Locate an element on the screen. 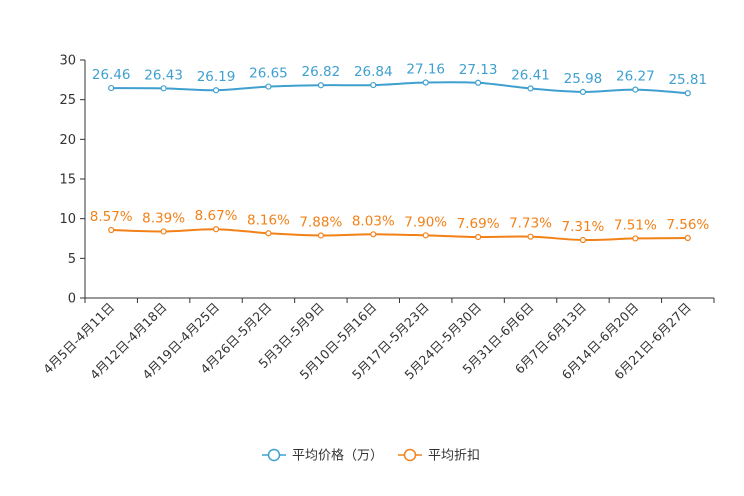  legend-label: 平均折扣 is located at coordinates (454, 456).